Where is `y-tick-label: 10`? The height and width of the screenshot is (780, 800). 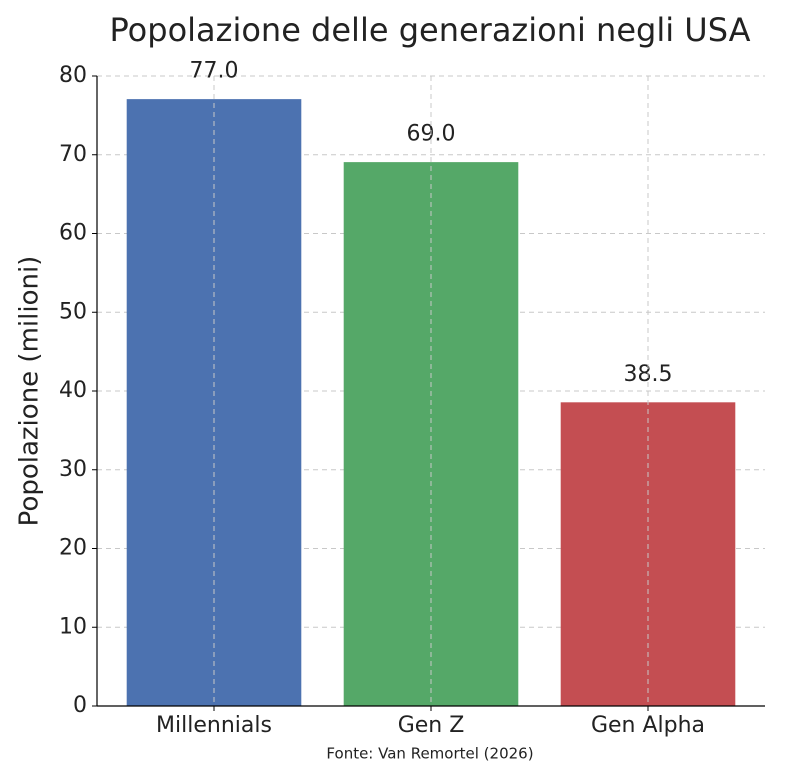 y-tick-label: 10 is located at coordinates (73, 626).